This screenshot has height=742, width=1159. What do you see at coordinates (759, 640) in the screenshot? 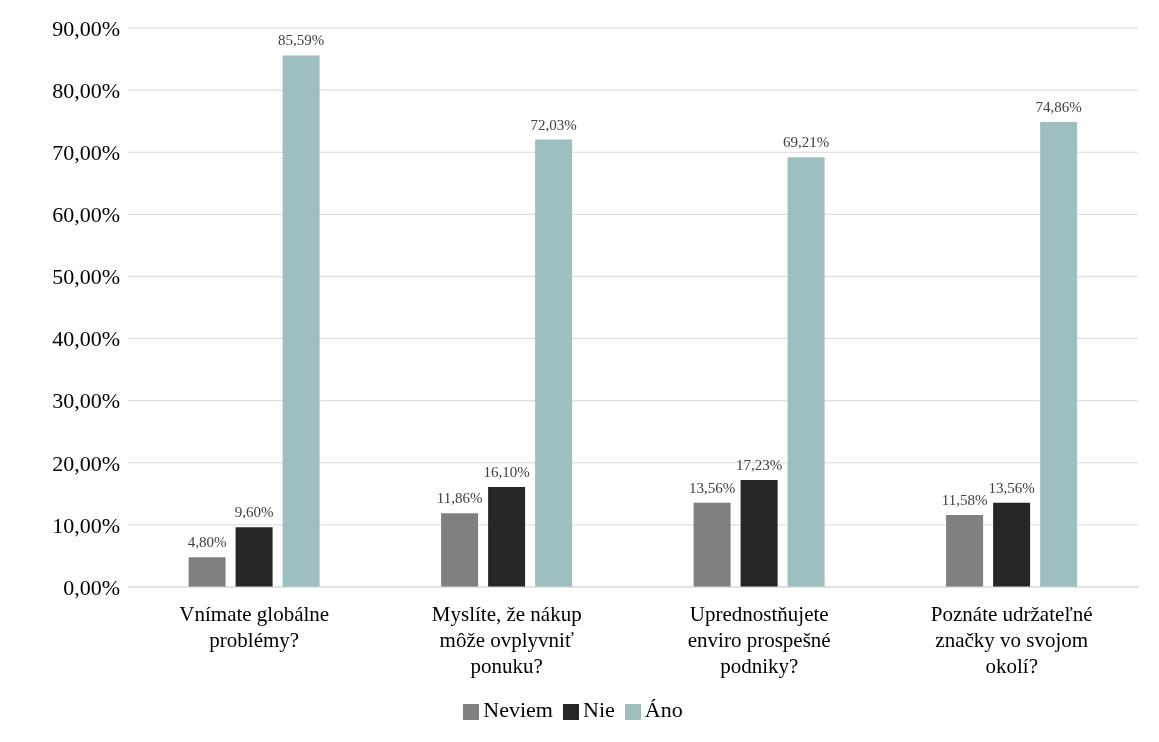
I see `x-tick-label: Uprednostňujete enviro prospešné podniky?` at bounding box center [759, 640].